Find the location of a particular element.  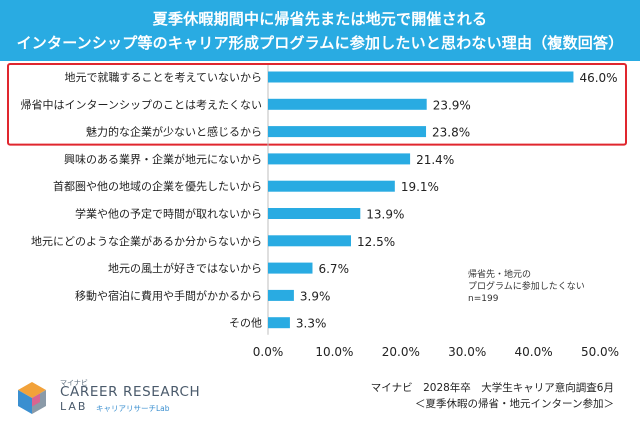

value-label: 3.3% is located at coordinates (311, 324).